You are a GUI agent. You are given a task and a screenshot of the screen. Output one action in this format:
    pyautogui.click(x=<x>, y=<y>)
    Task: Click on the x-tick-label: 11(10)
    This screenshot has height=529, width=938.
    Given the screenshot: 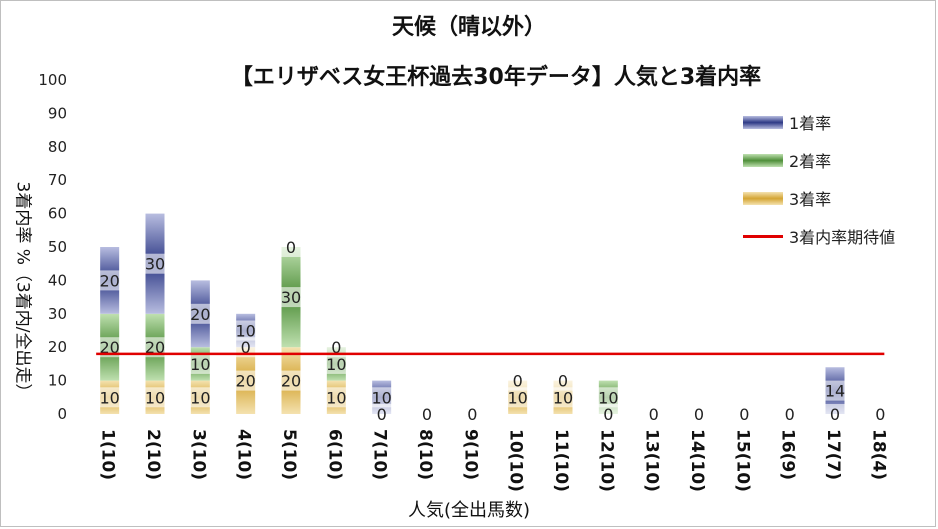 What is the action you would take?
    pyautogui.click(x=561, y=460)
    